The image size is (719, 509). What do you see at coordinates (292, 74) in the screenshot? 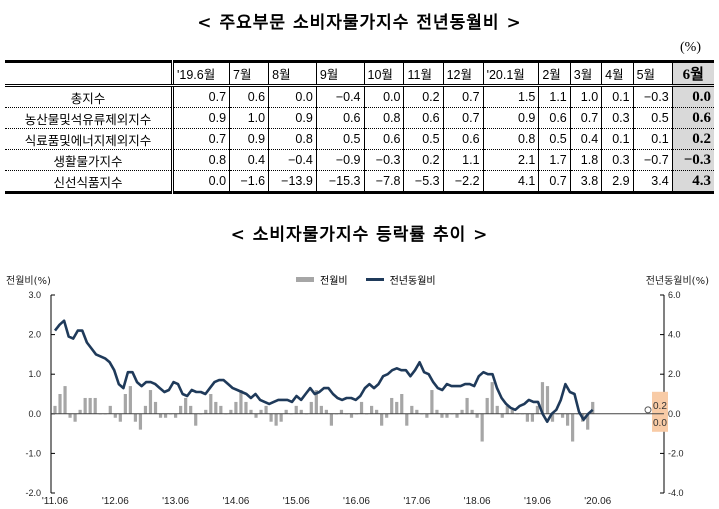
I see `column-header: 8월` at bounding box center [292, 74].